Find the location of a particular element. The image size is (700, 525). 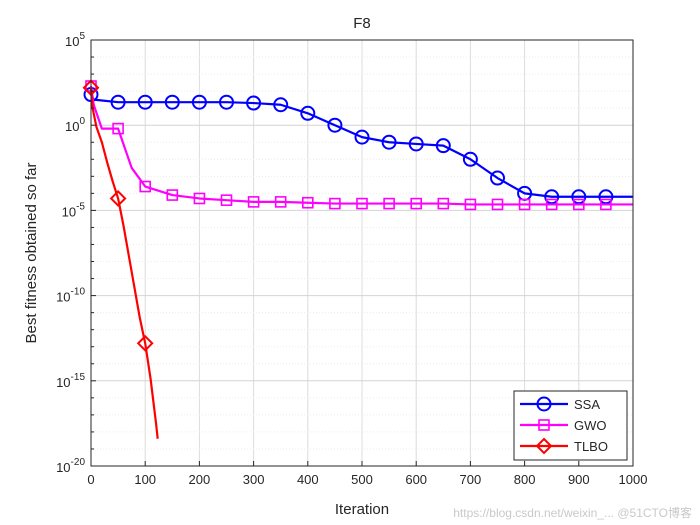

legend-label-ssa: SSA is located at coordinates (587, 404).